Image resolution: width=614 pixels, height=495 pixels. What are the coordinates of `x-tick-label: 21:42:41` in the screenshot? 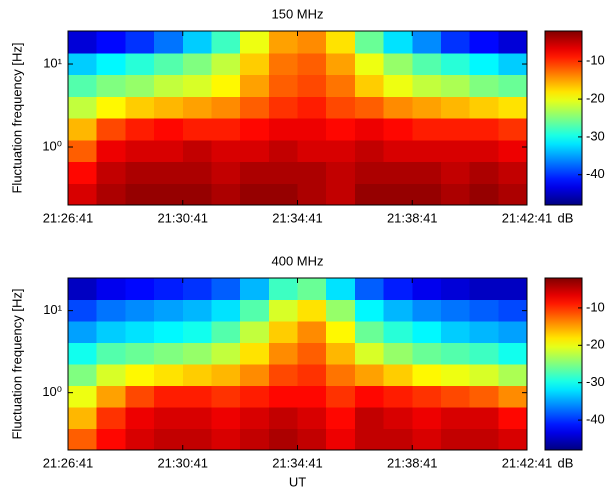 It's located at (527, 462).